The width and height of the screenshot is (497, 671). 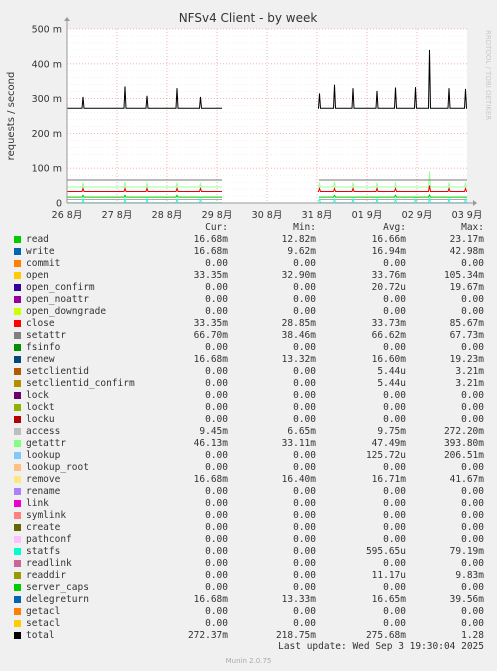 I want to click on legend-cur: 46.13m, so click(x=210, y=443).